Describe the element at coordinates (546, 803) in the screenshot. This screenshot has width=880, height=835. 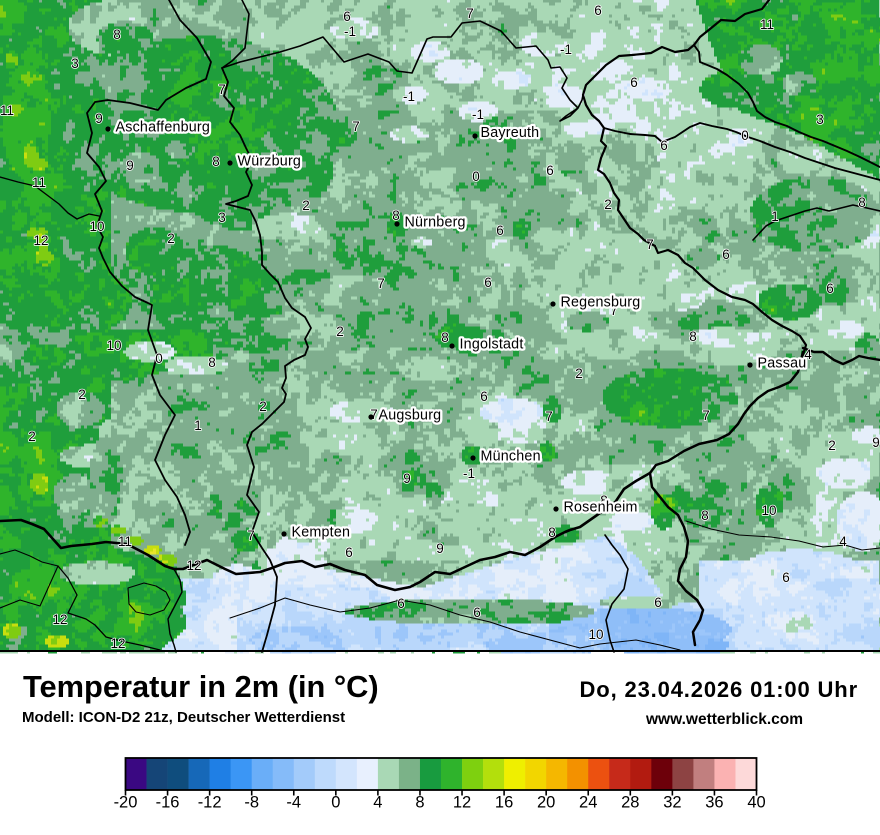
I see `svg-text: 20` at that location.